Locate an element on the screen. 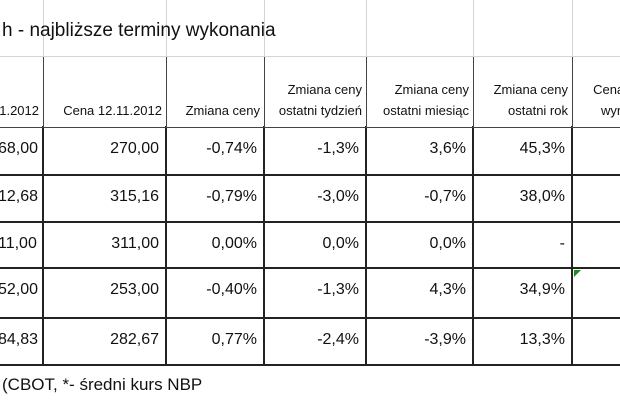 The image size is (620, 413). data-cell: - is located at coordinates (522, 245).